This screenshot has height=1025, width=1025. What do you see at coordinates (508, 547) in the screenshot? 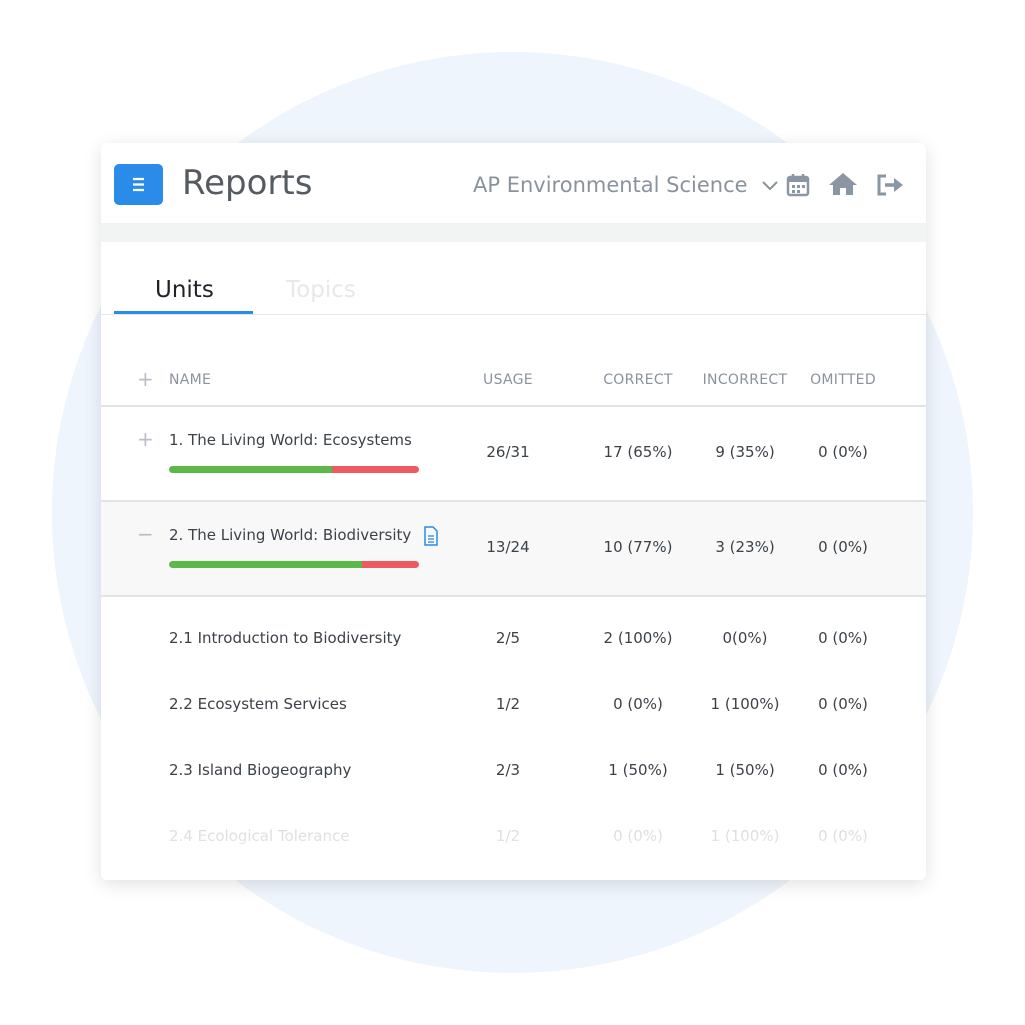
I see `cell-usage: 13/24` at bounding box center [508, 547].